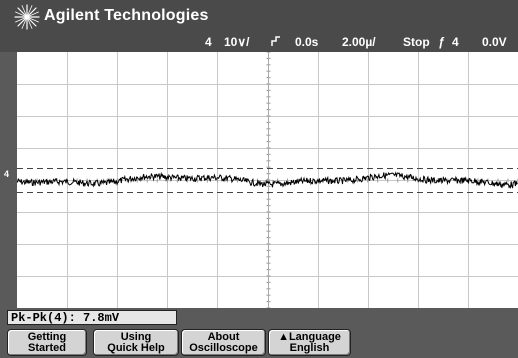  I want to click on trigger-channel: 4, so click(455, 42).